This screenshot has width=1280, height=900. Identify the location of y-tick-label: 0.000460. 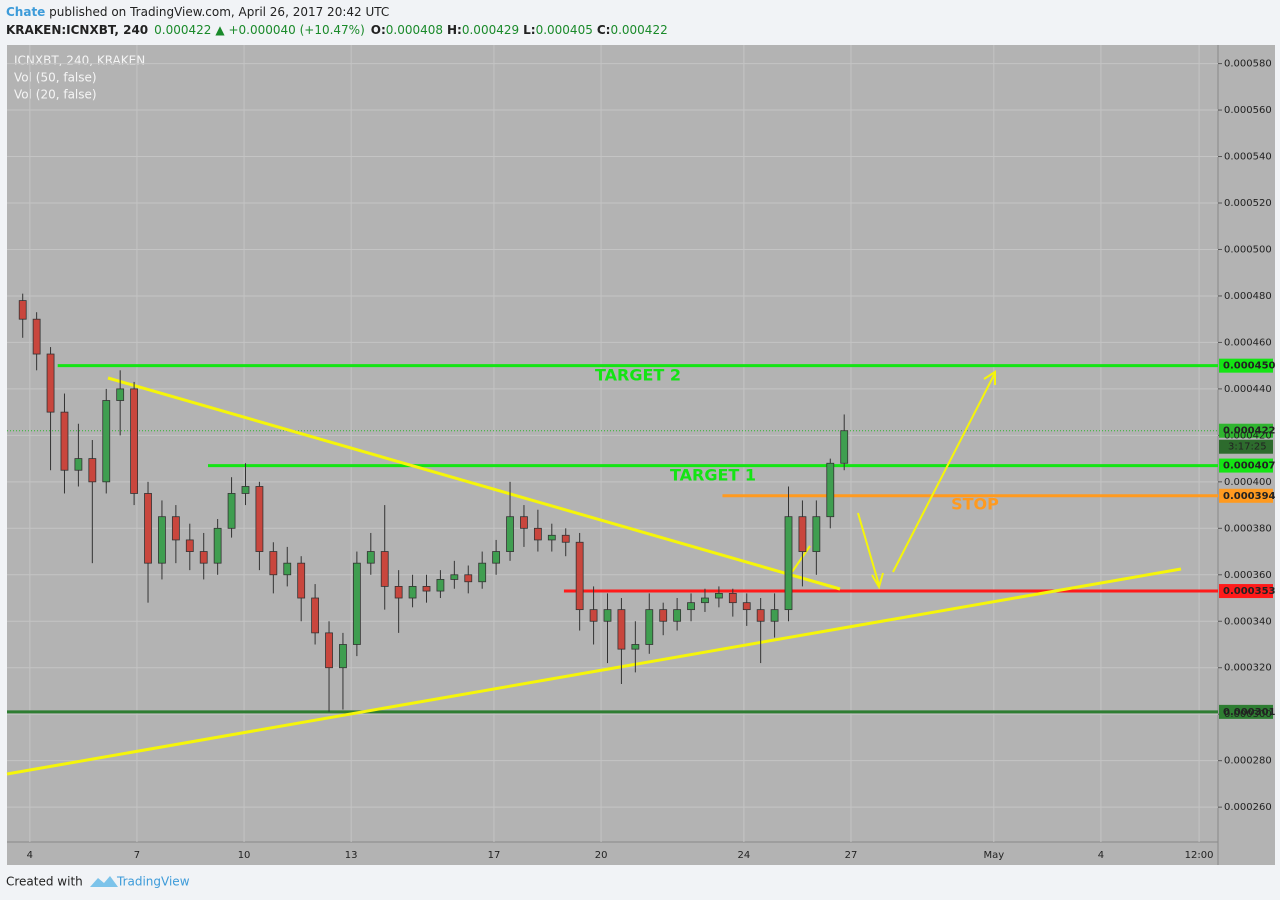
(1248, 342).